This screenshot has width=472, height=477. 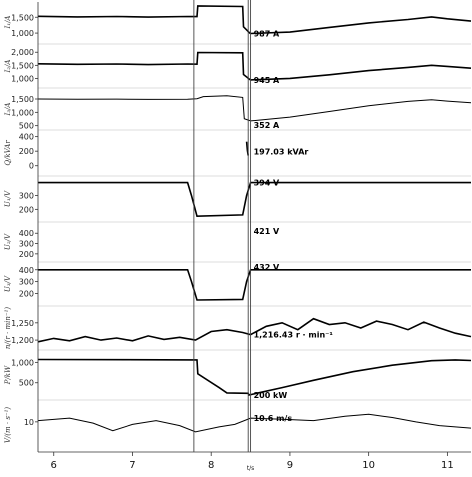 I want to click on x-tick-label: 6, so click(x=54, y=465).